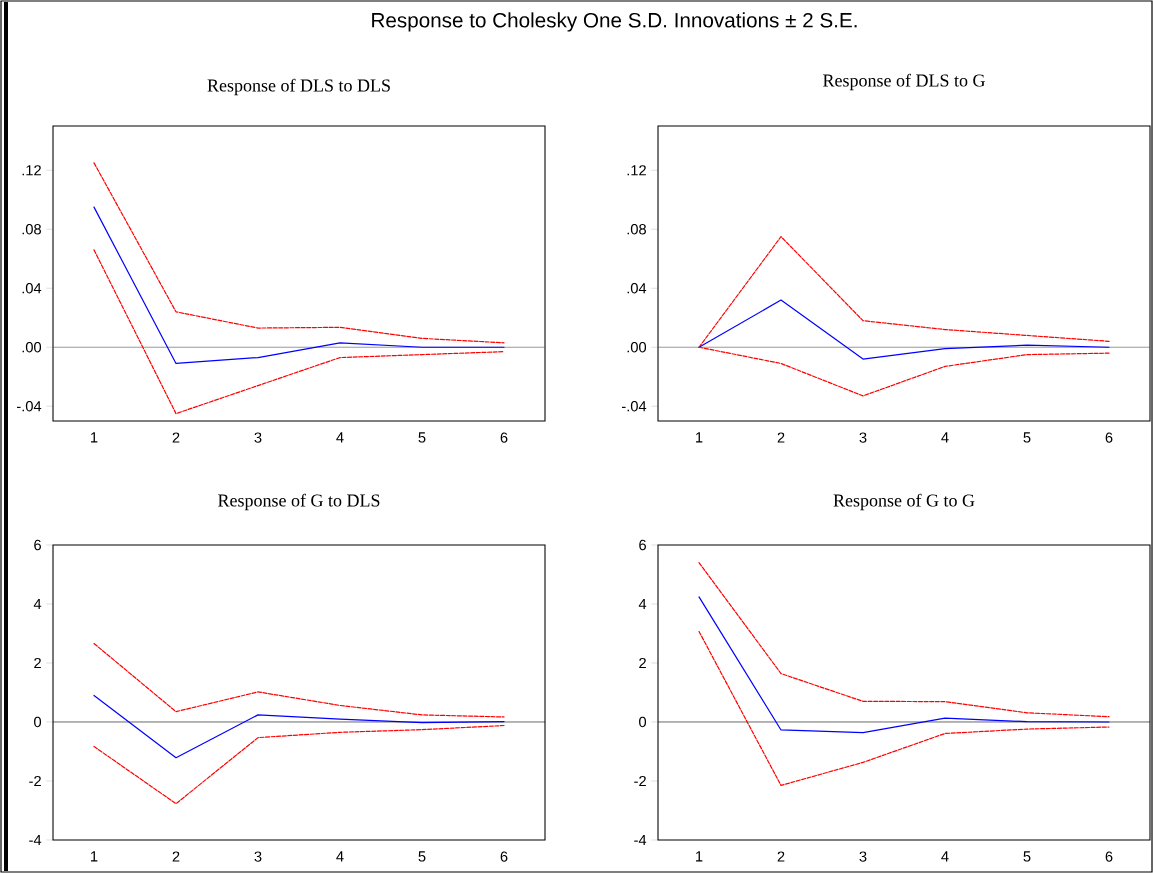 The height and width of the screenshot is (873, 1153). What do you see at coordinates (904, 502) in the screenshot?
I see `chart-title: Response of G to G` at bounding box center [904, 502].